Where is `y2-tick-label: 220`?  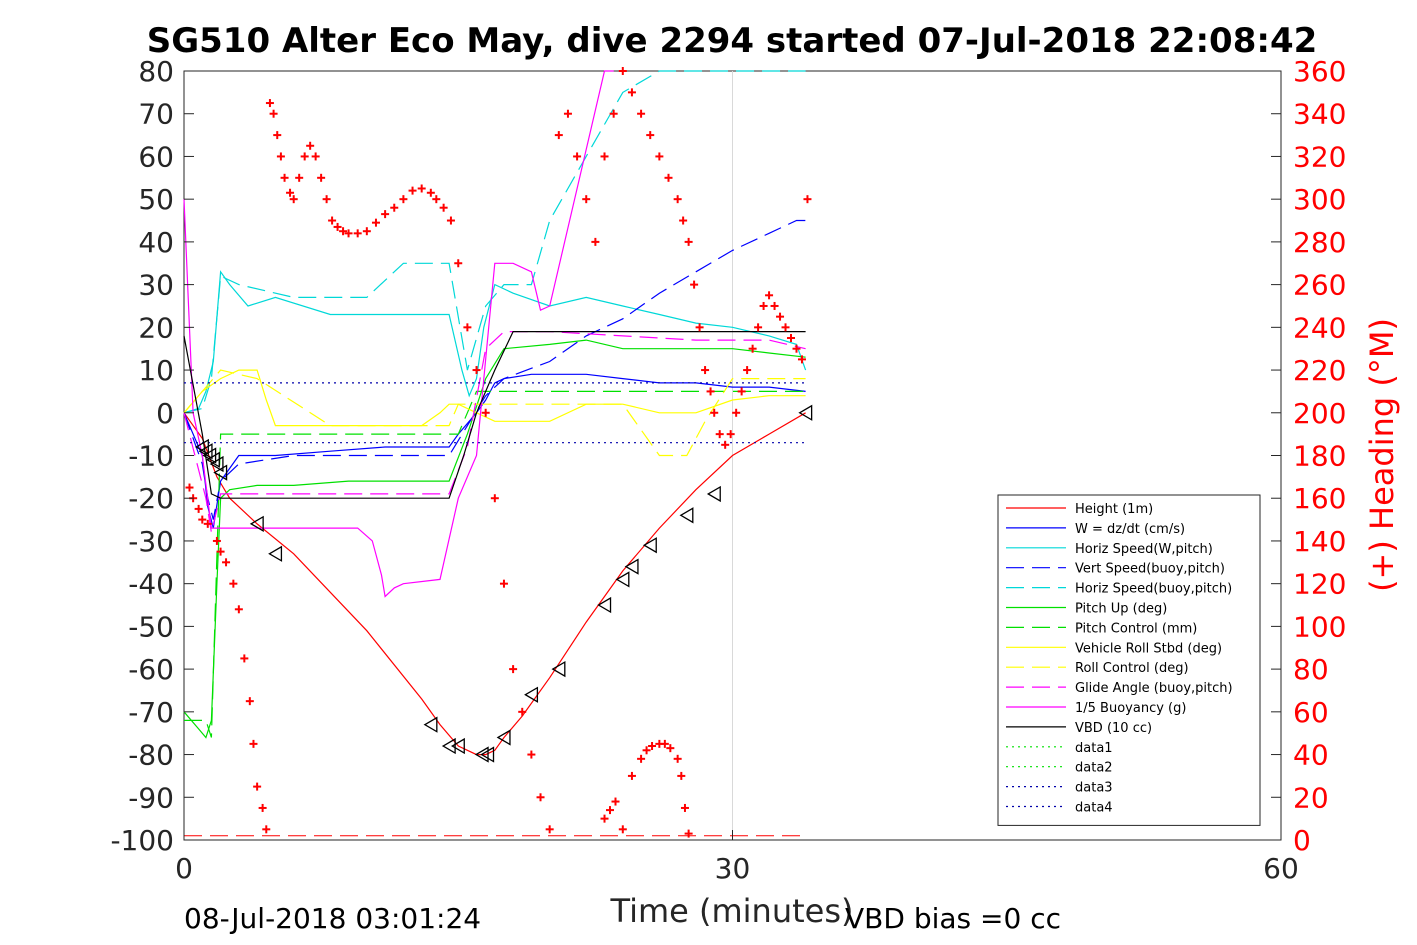 y2-tick-label: 220 is located at coordinates (1319, 370).